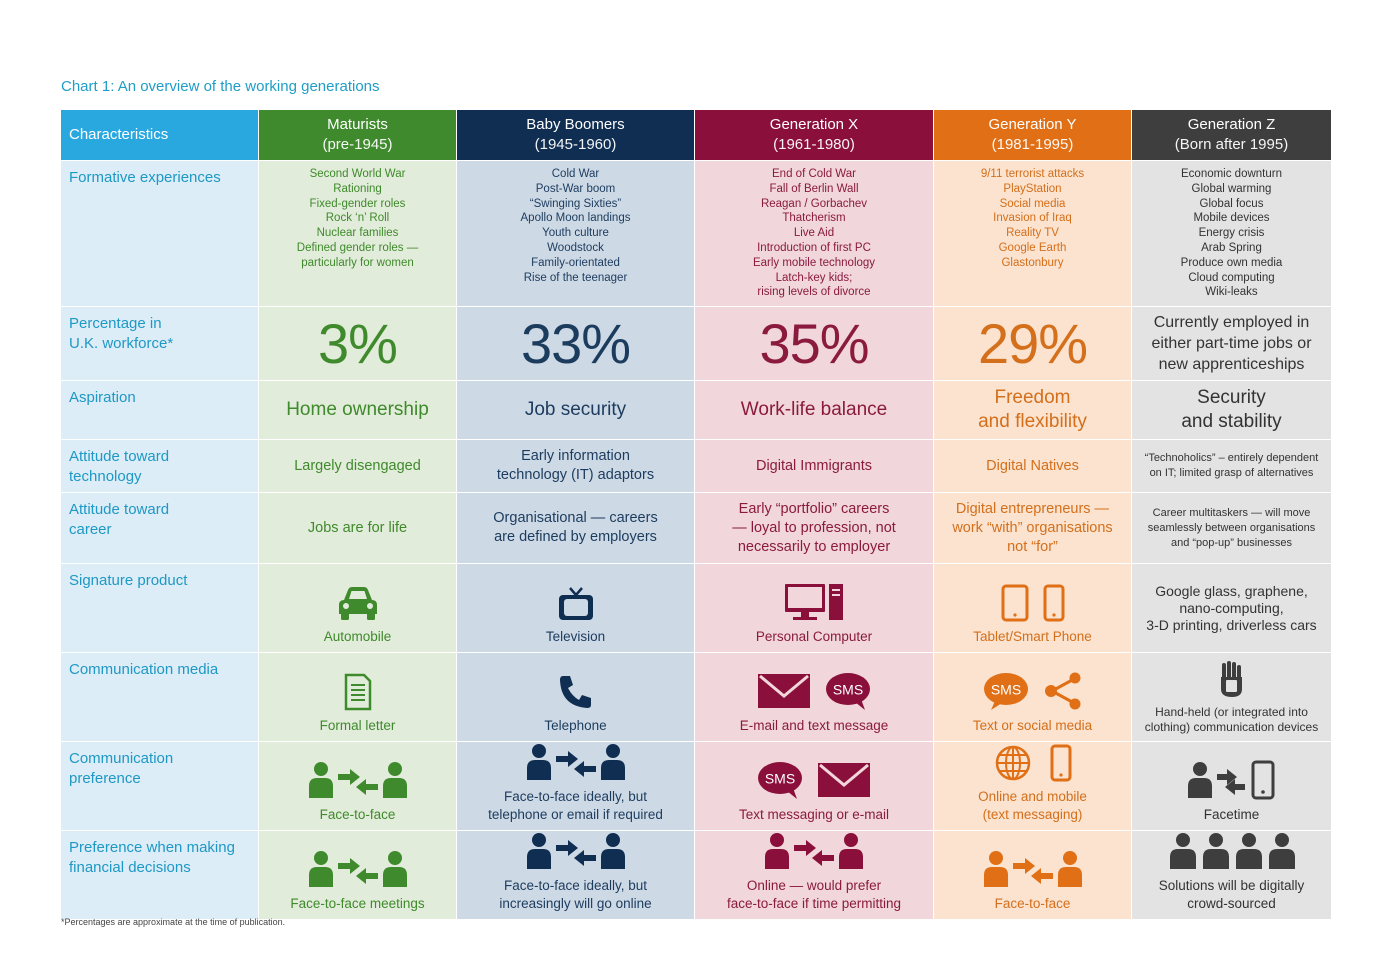 This screenshot has width=1387, height=979. What do you see at coordinates (1231, 421) in the screenshot?
I see `text-line: and stability` at bounding box center [1231, 421].